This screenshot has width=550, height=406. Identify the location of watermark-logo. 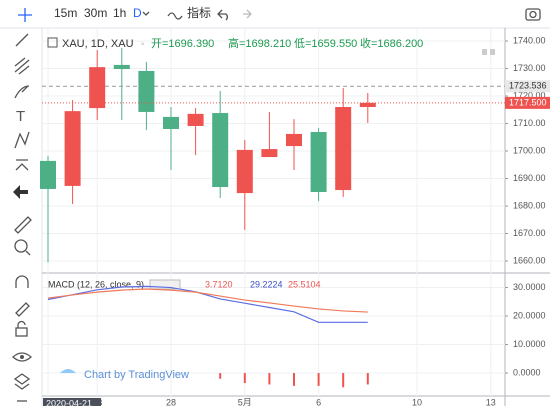
(68, 371).